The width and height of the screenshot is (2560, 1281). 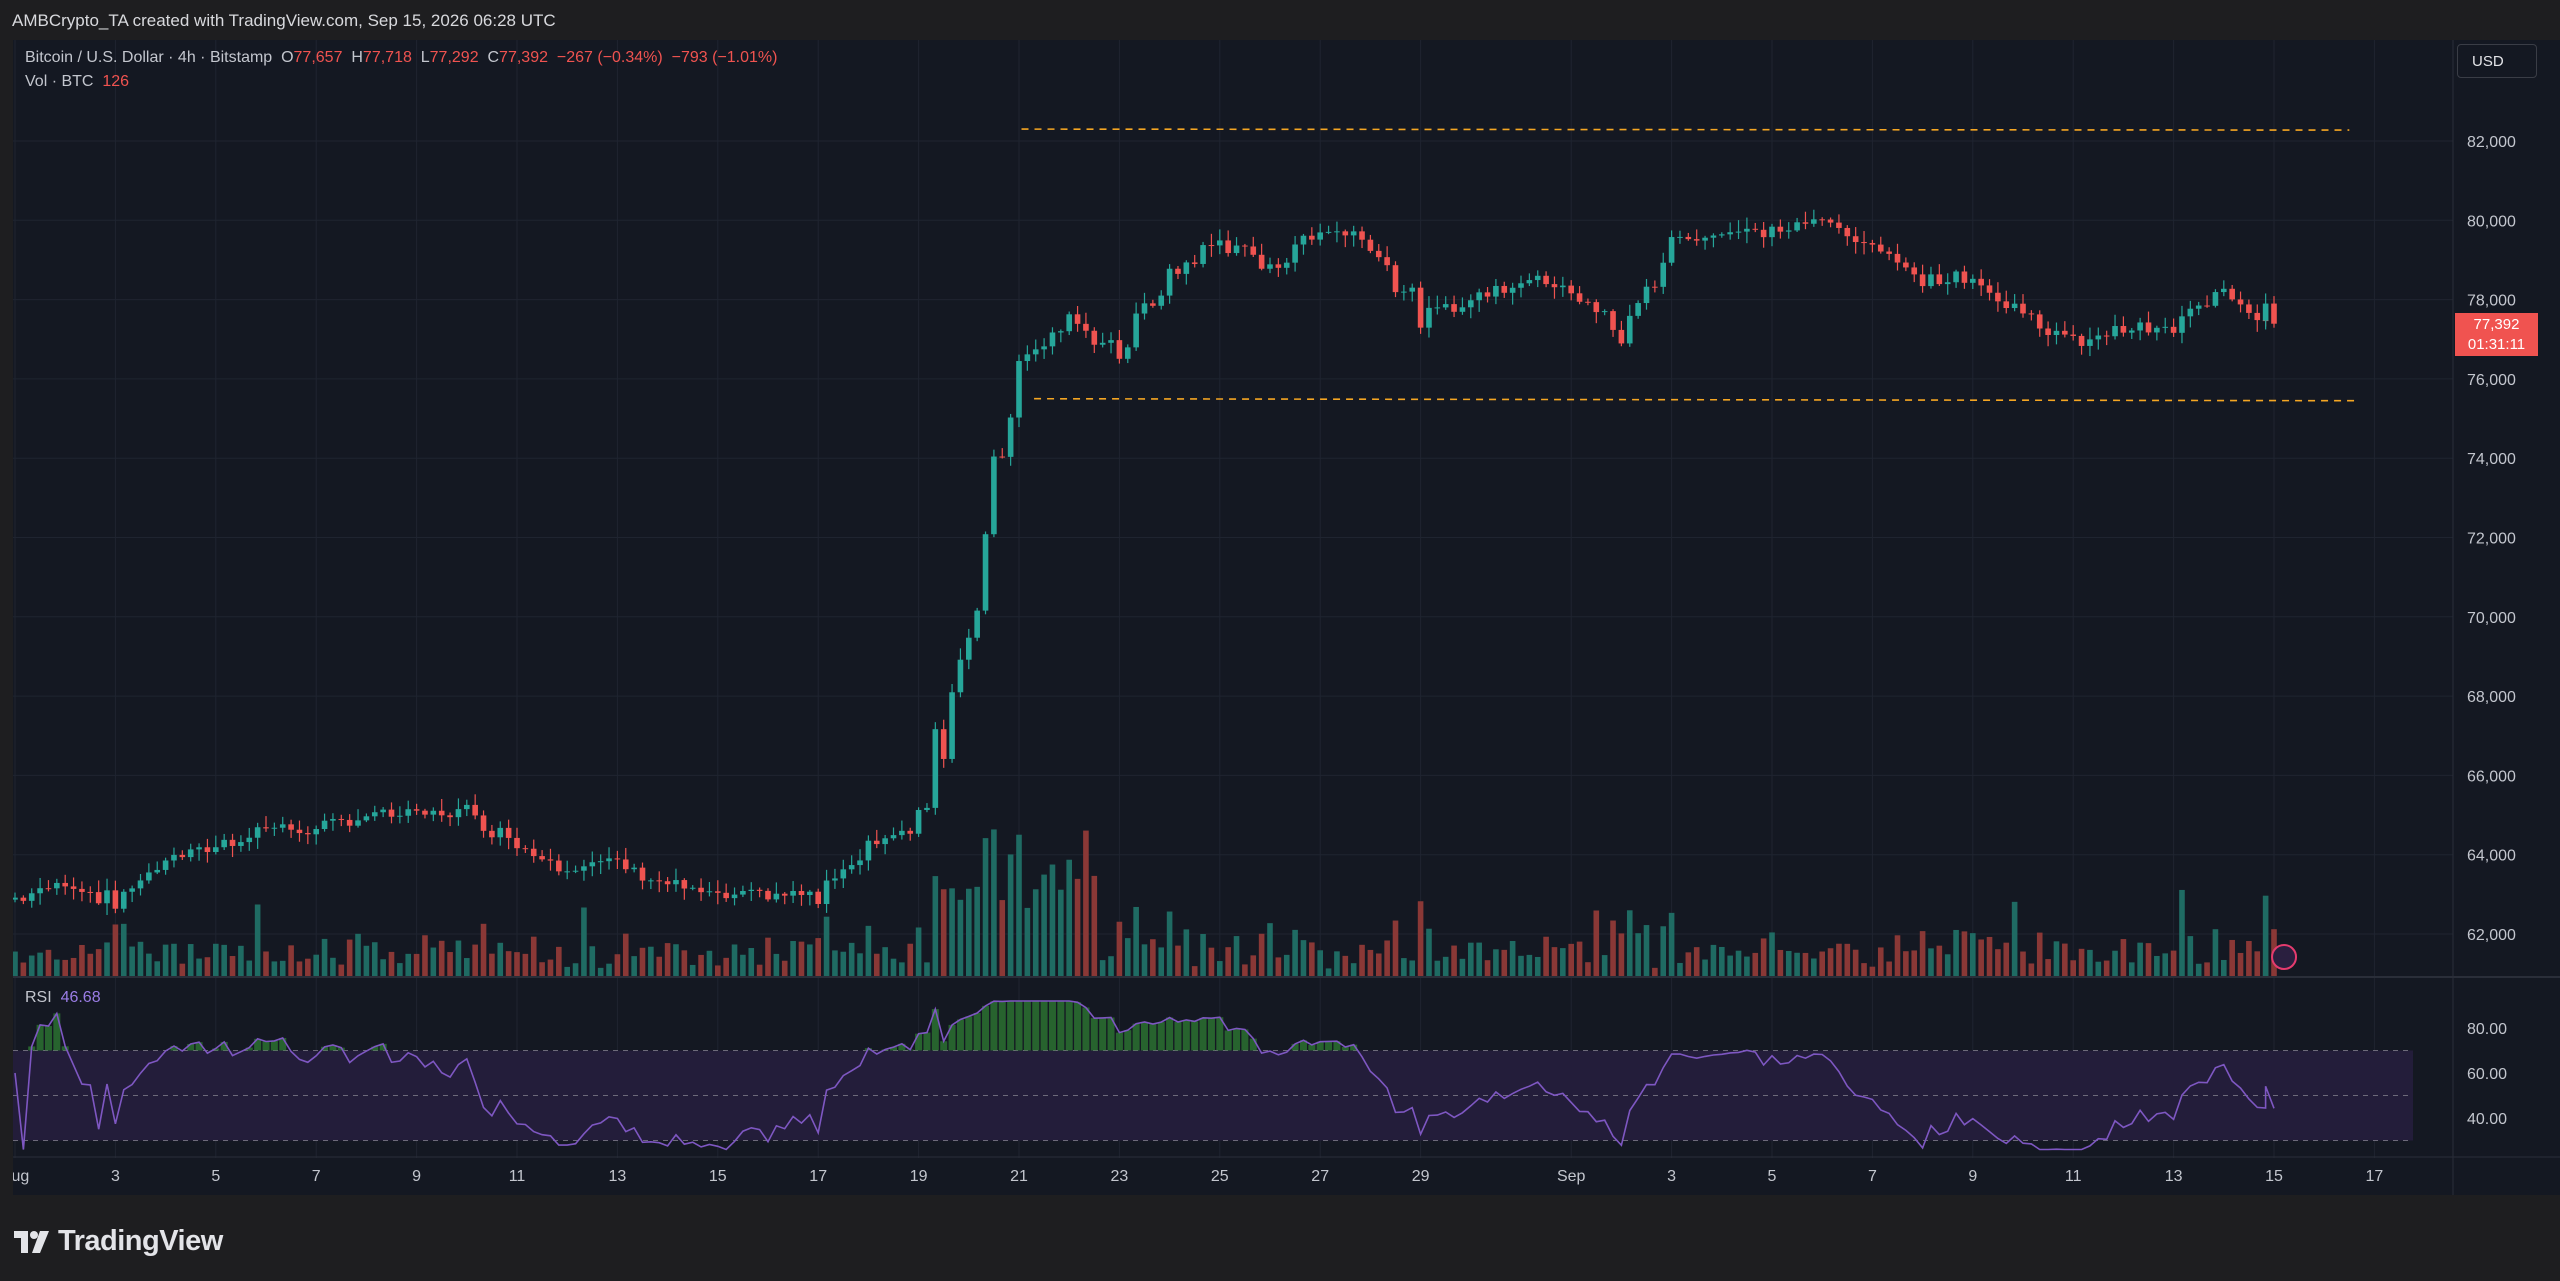 What do you see at coordinates (63, 998) in the screenshot?
I see `rsi-legend: RSI 46.68` at bounding box center [63, 998].